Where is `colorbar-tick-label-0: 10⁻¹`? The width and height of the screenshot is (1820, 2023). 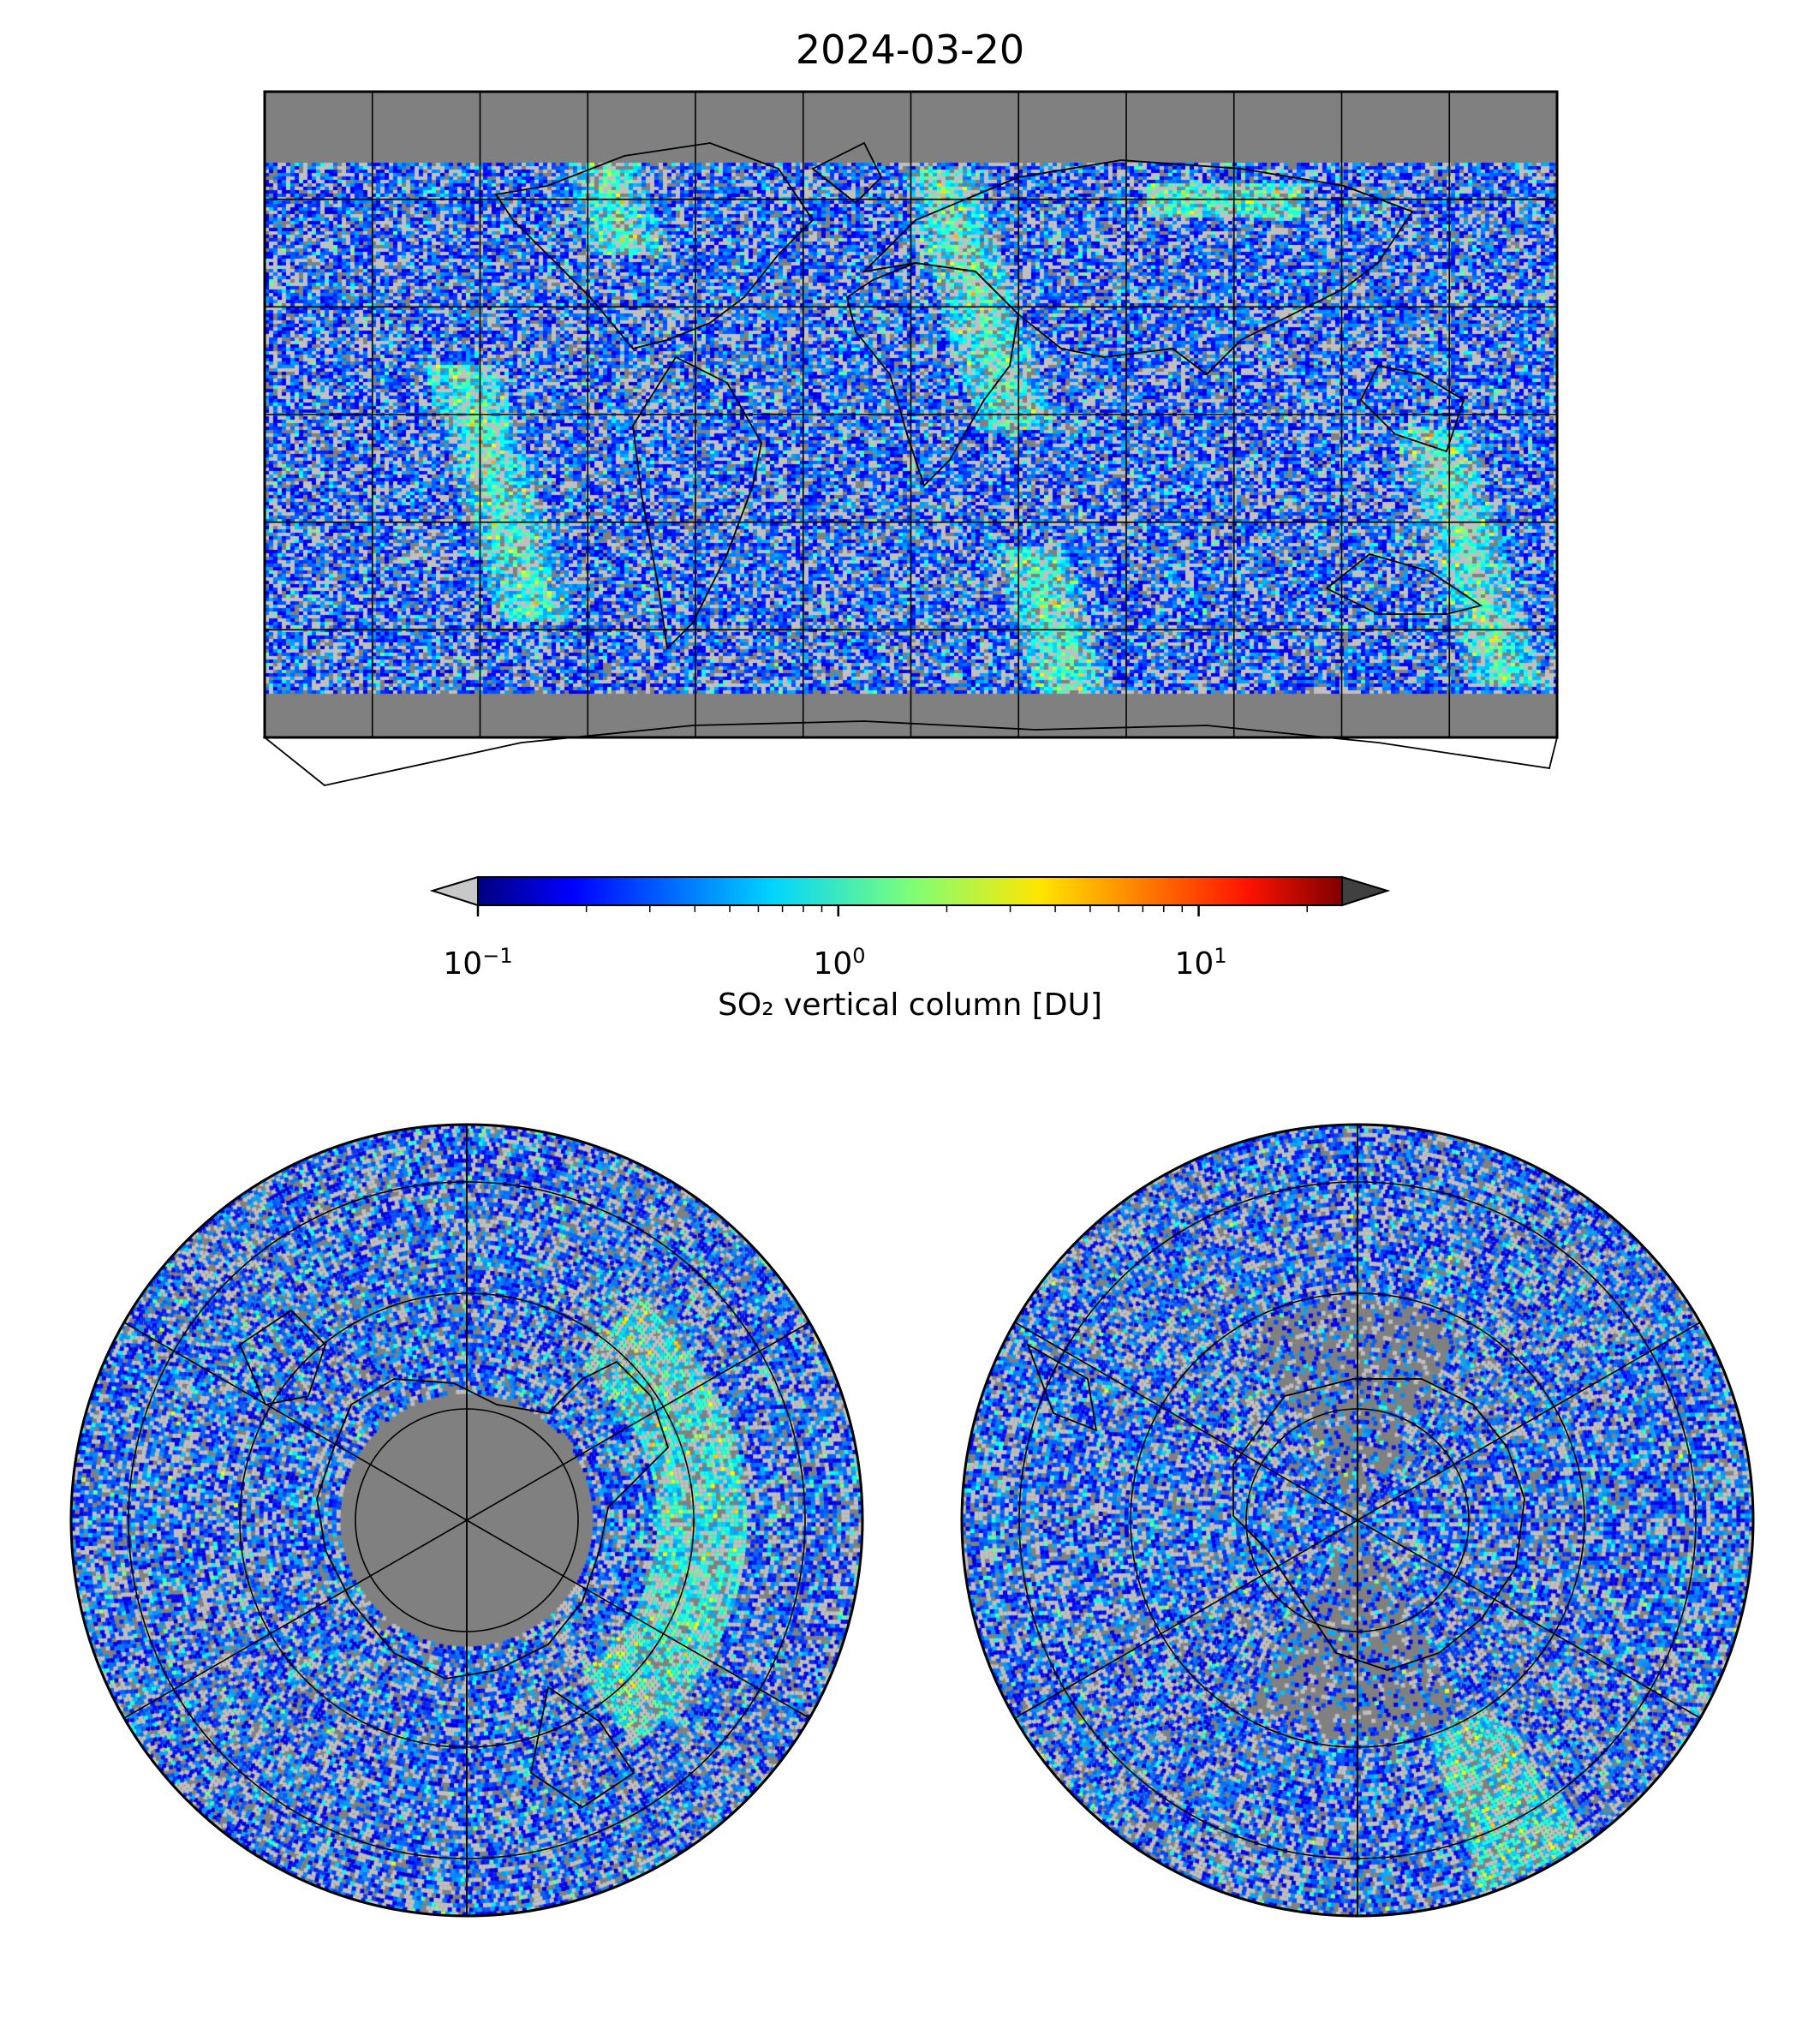
colorbar-tick-label-0: 10⁻¹ is located at coordinates (478, 963).